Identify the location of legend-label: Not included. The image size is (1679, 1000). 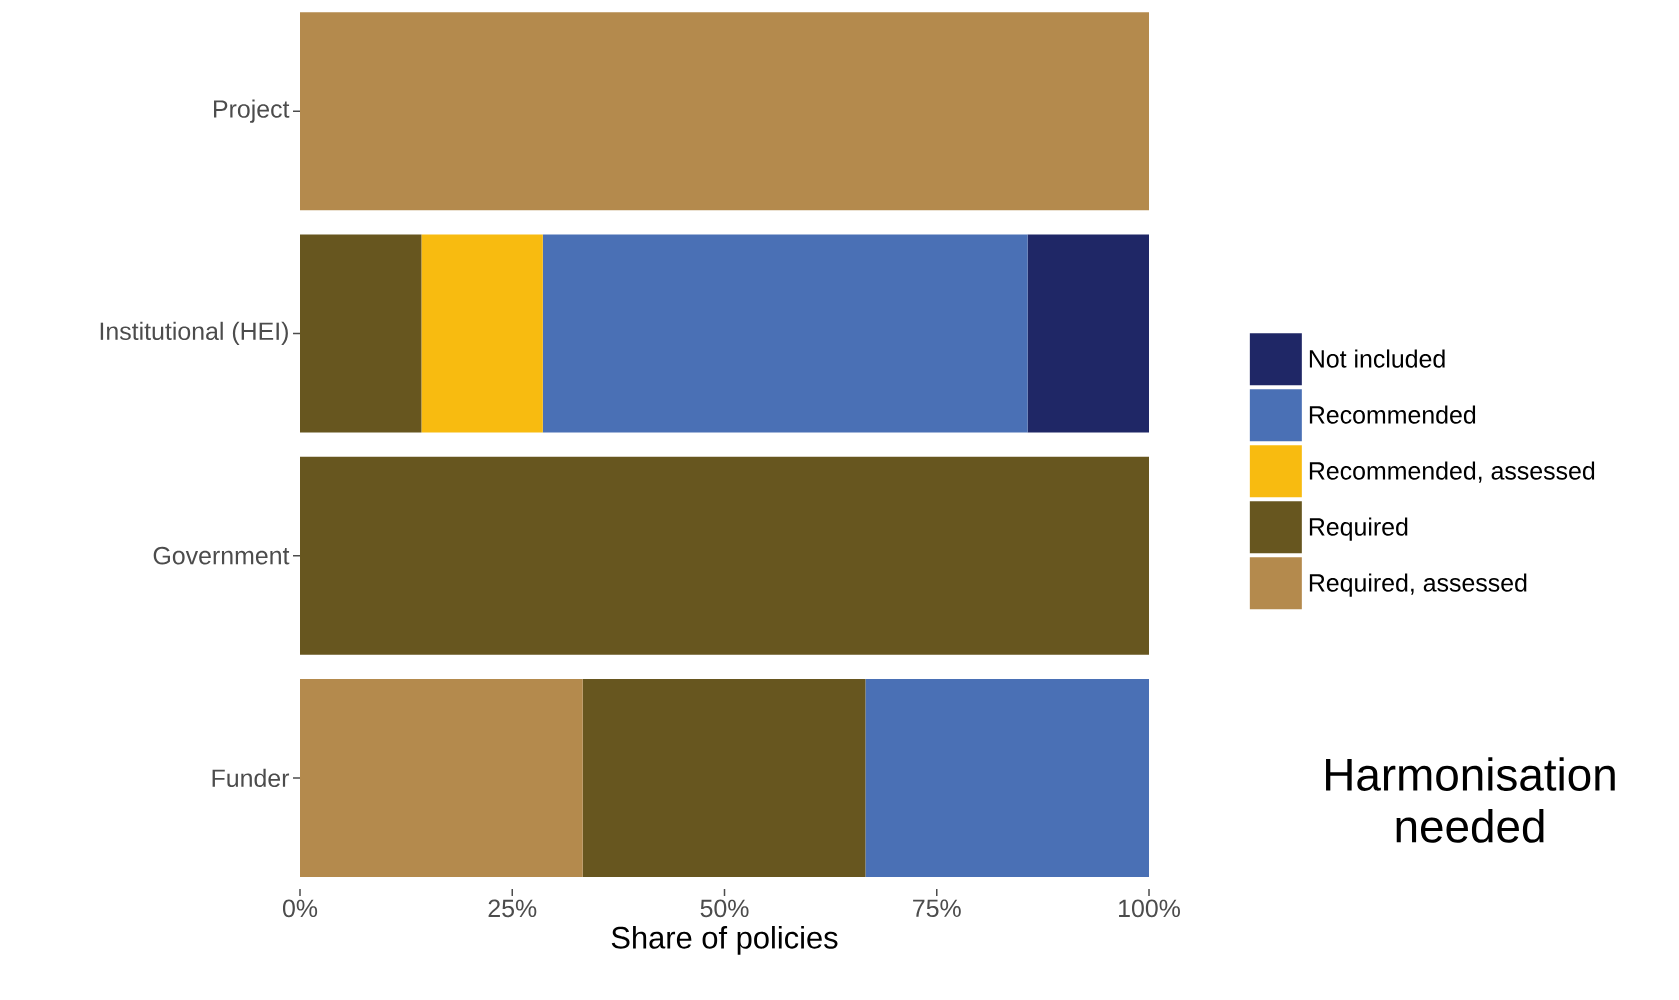
(1377, 358).